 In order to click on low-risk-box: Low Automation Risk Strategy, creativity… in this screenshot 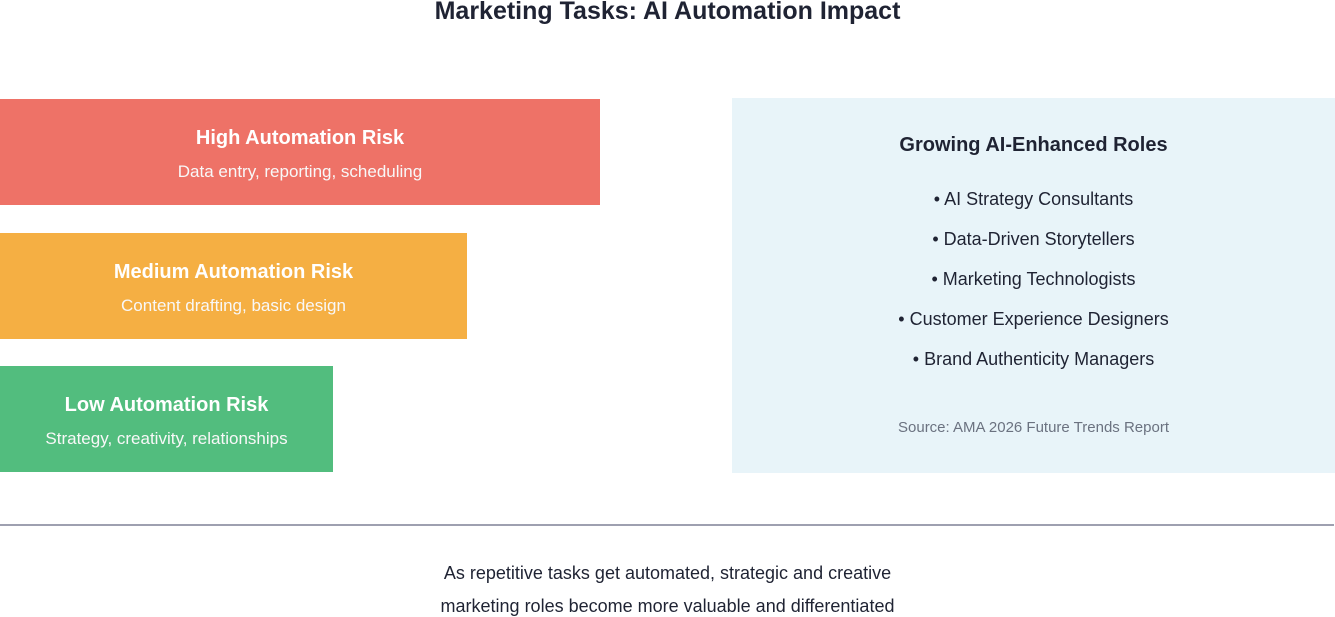, I will do `click(166, 419)`.